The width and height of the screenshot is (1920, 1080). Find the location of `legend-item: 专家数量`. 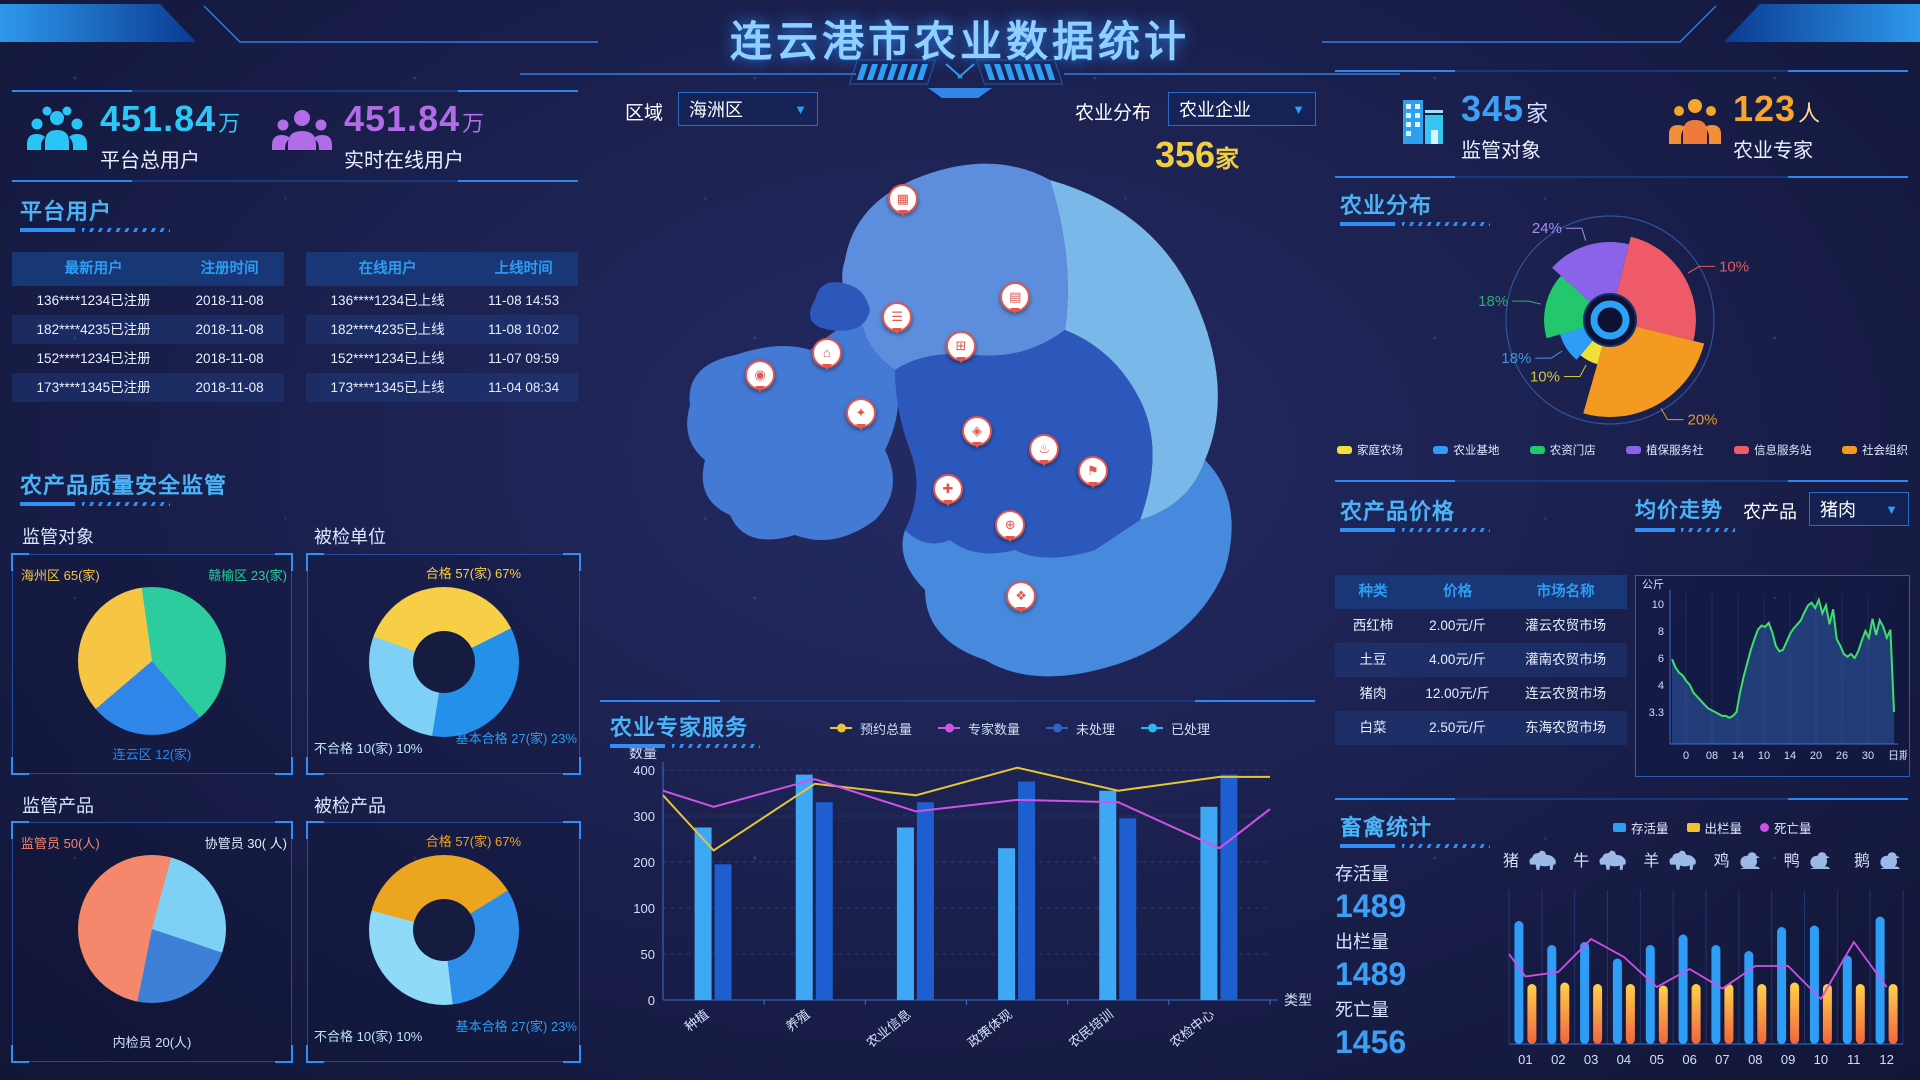

legend-item: 专家数量 is located at coordinates (979, 728).